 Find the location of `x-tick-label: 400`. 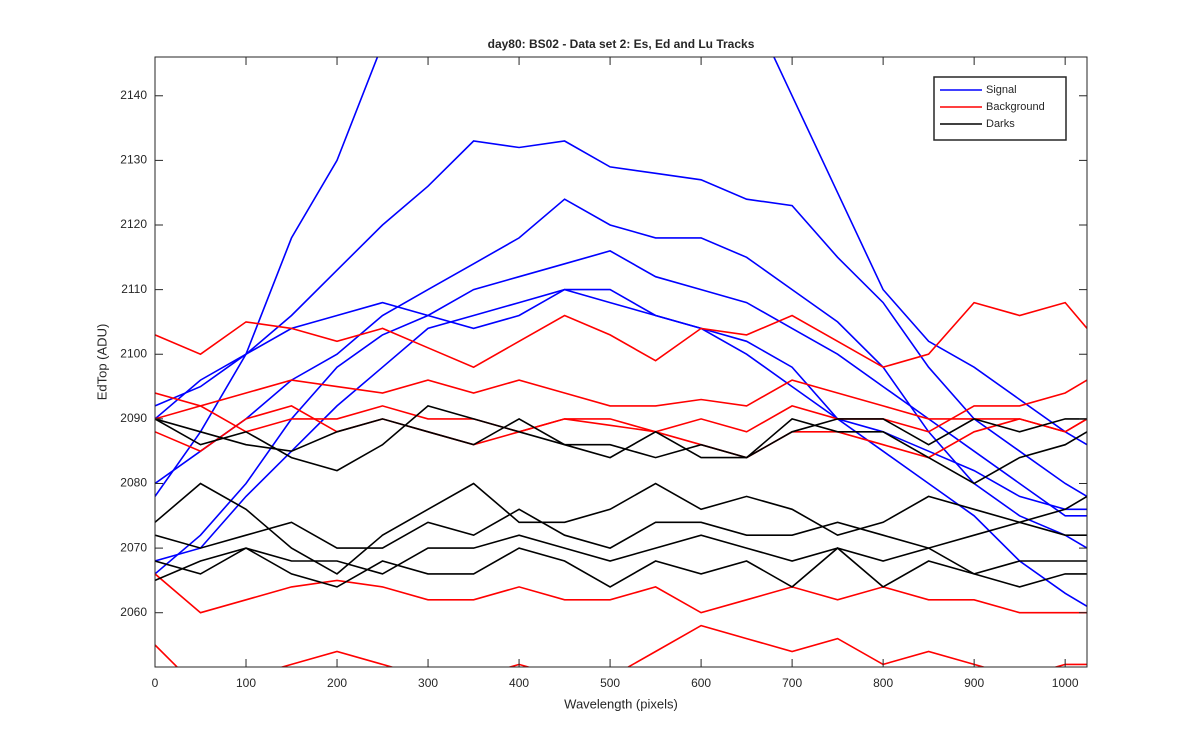

x-tick-label: 400 is located at coordinates (519, 683).